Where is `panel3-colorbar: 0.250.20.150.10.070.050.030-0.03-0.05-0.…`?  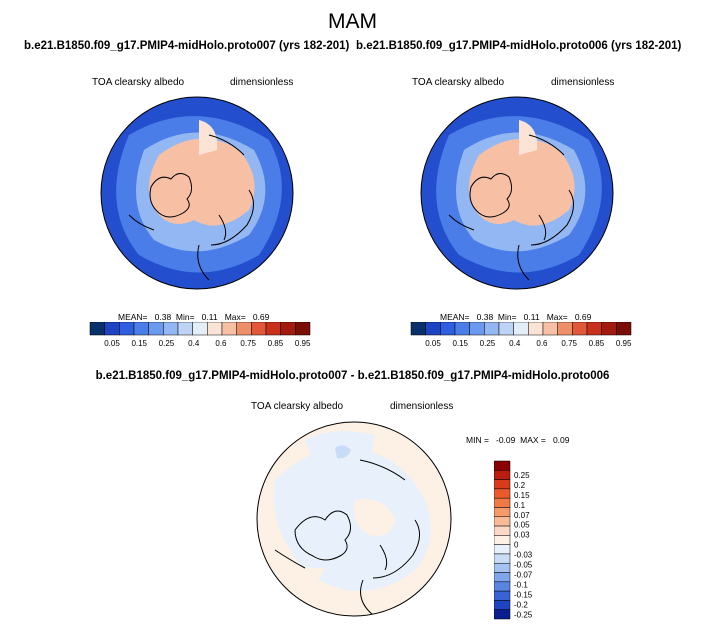 panel3-colorbar: 0.250.20.150.10.070.050.030-0.03-0.05-0.… is located at coordinates (513, 540).